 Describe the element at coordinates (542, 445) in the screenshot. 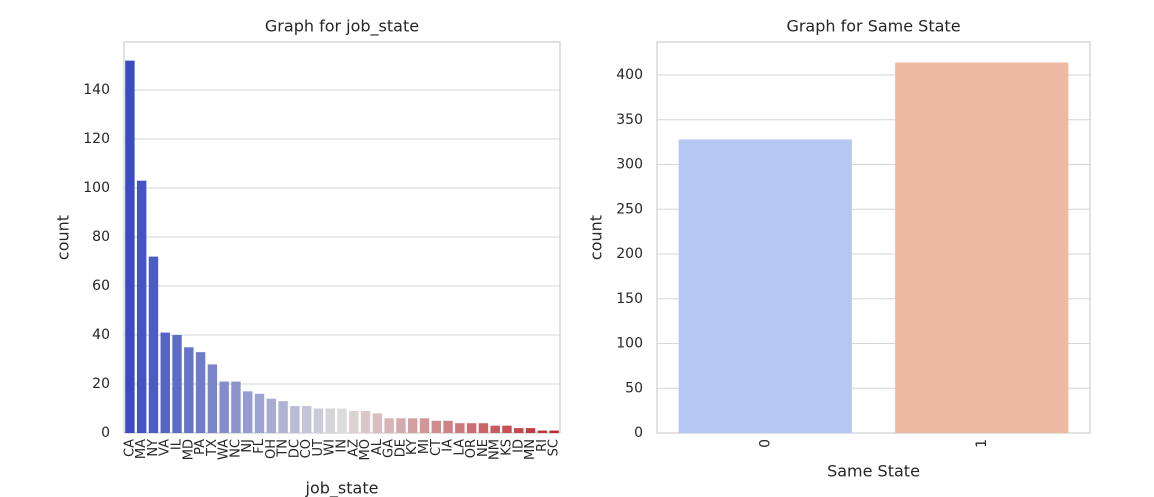

I see `x-tick-label: RI` at that location.